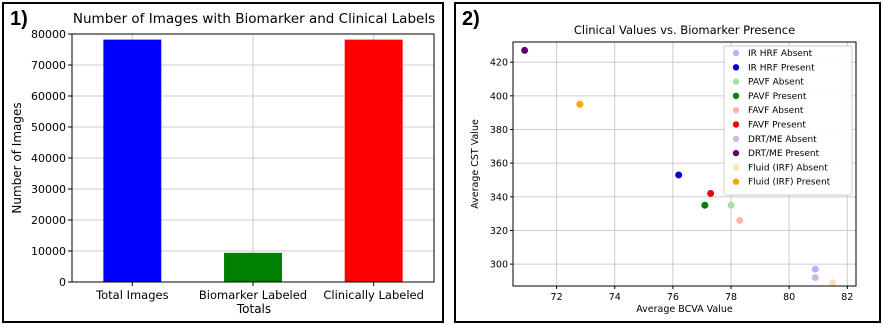 This screenshot has height=327, width=883. I want to click on y-tick-label: 420, so click(499, 63).